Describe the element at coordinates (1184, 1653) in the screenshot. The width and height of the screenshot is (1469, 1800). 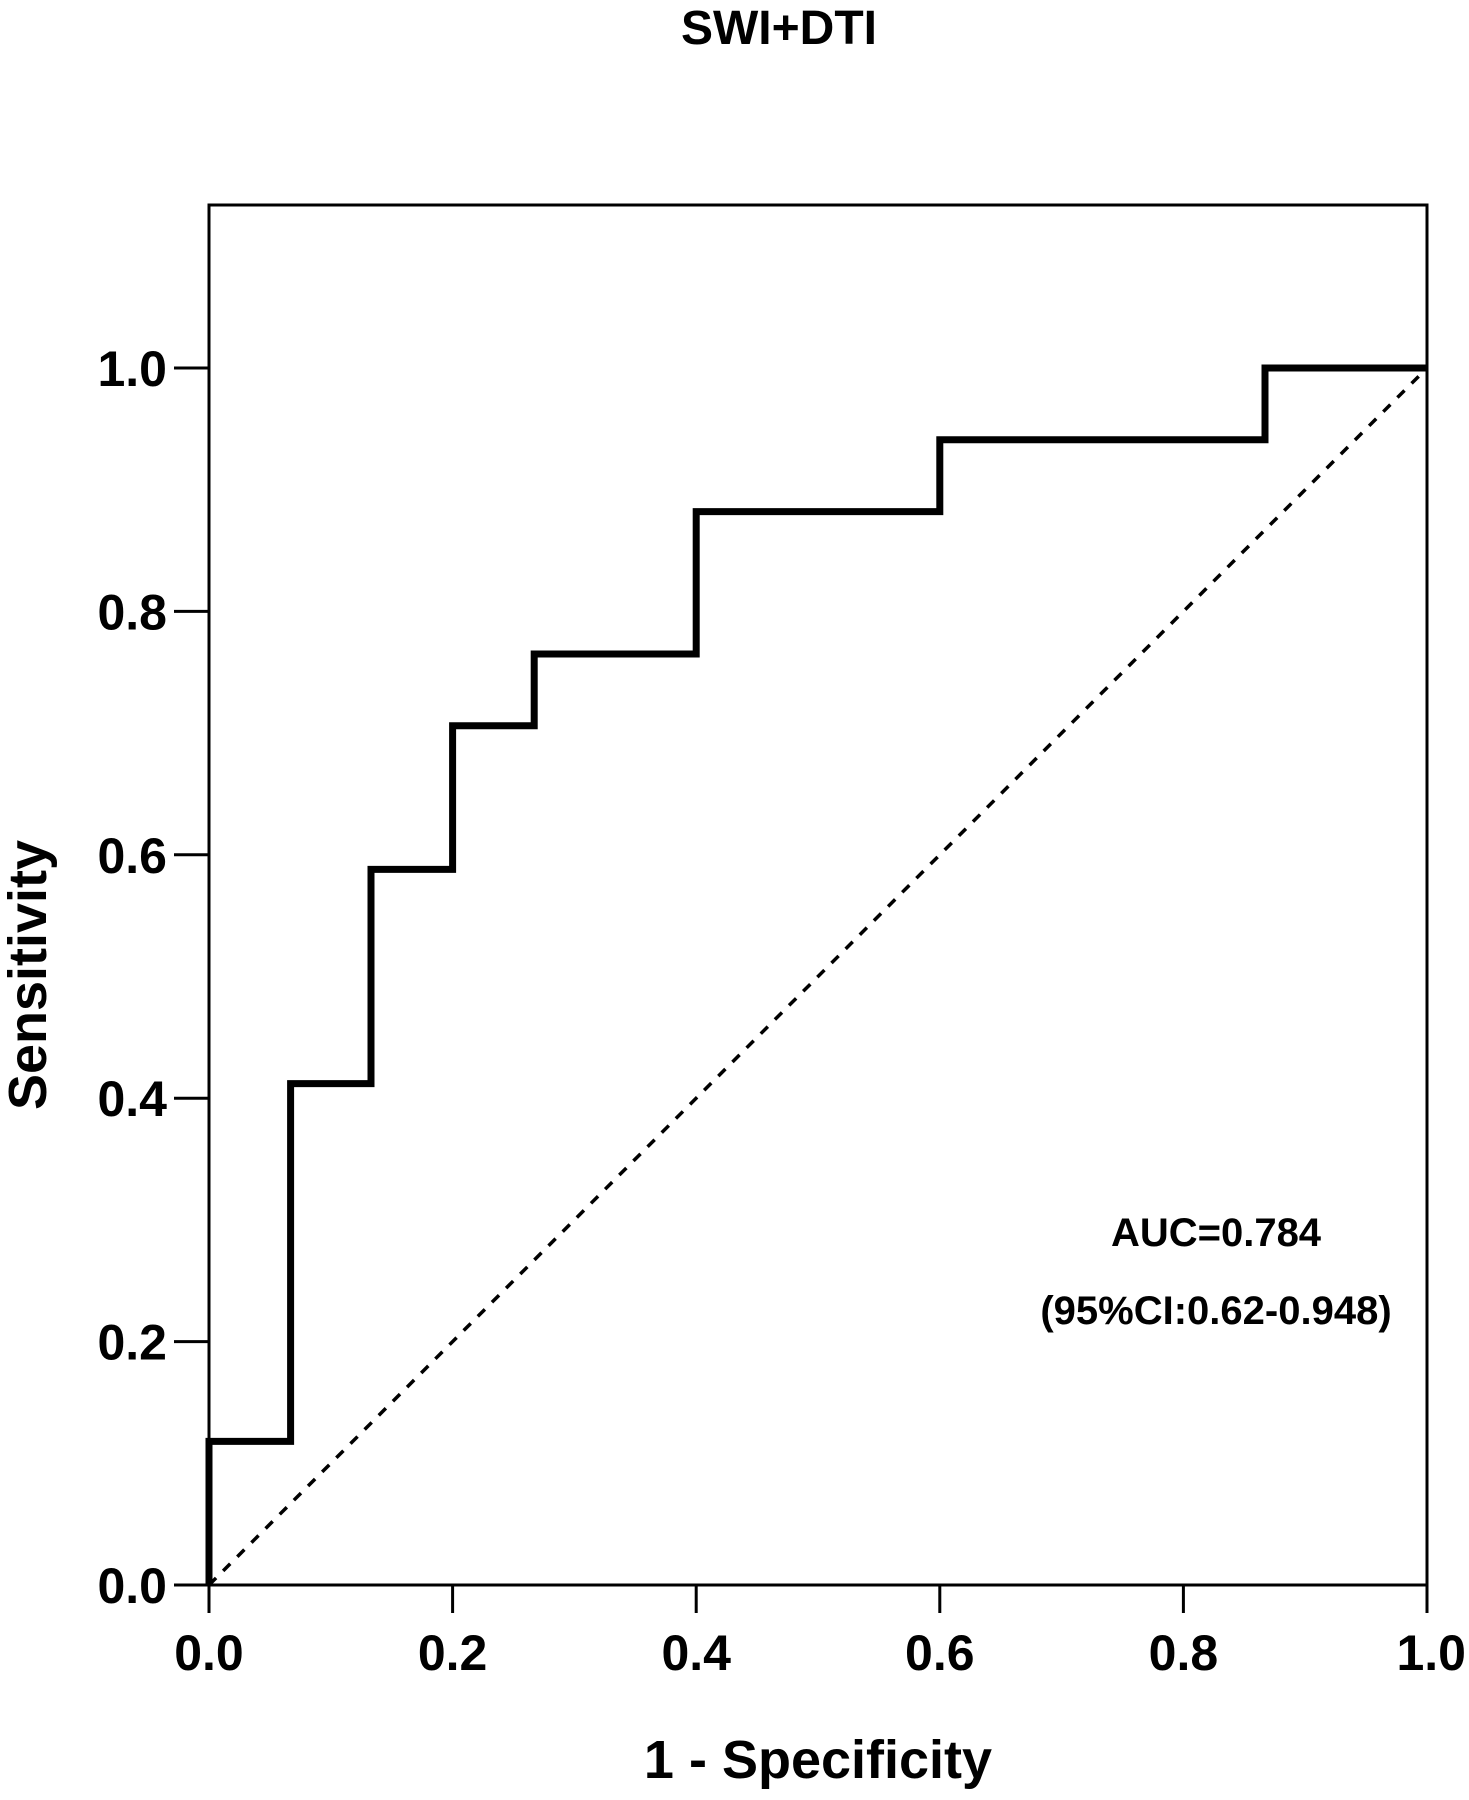
I see `x-tick-label: 0.8` at that location.